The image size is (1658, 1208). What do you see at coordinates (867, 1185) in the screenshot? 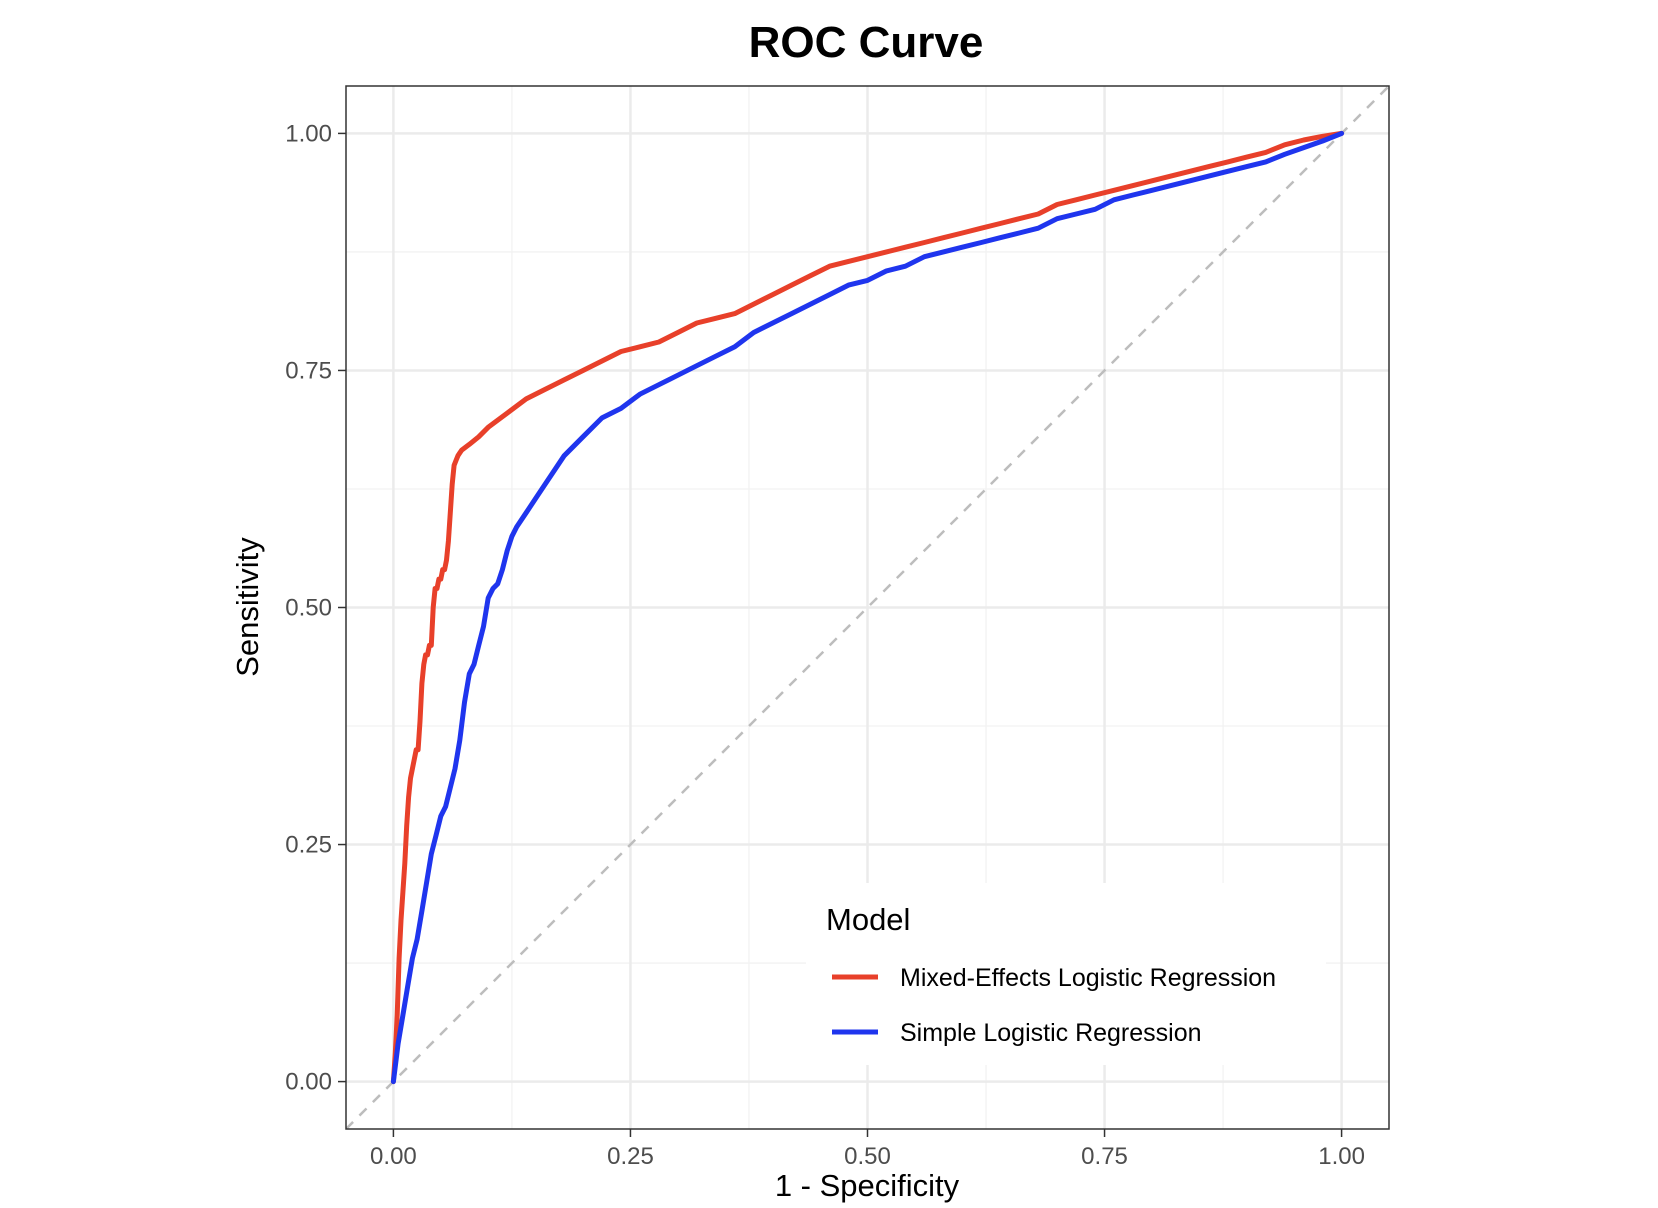
I see `x-axis-title: 1 - Specificity` at bounding box center [867, 1185].